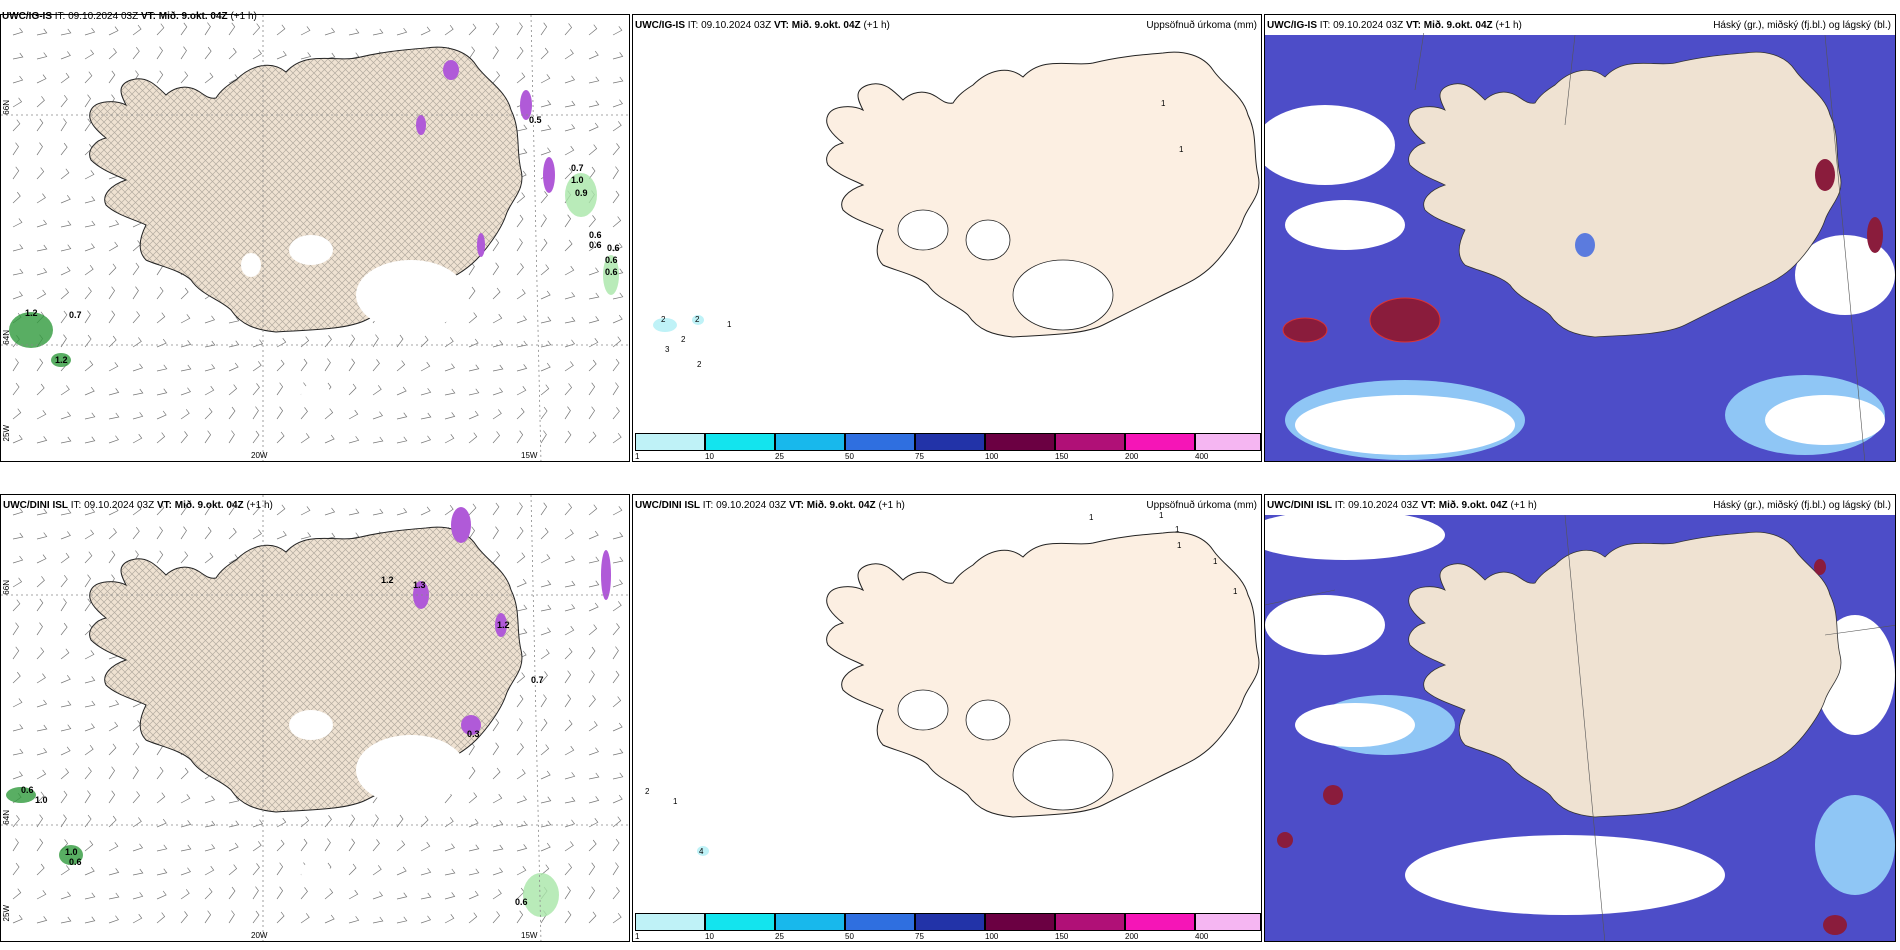 This screenshot has height=950, width=1900. What do you see at coordinates (1292, 25) in the screenshot?
I see `source-label: UWC/IG-IS` at bounding box center [1292, 25].